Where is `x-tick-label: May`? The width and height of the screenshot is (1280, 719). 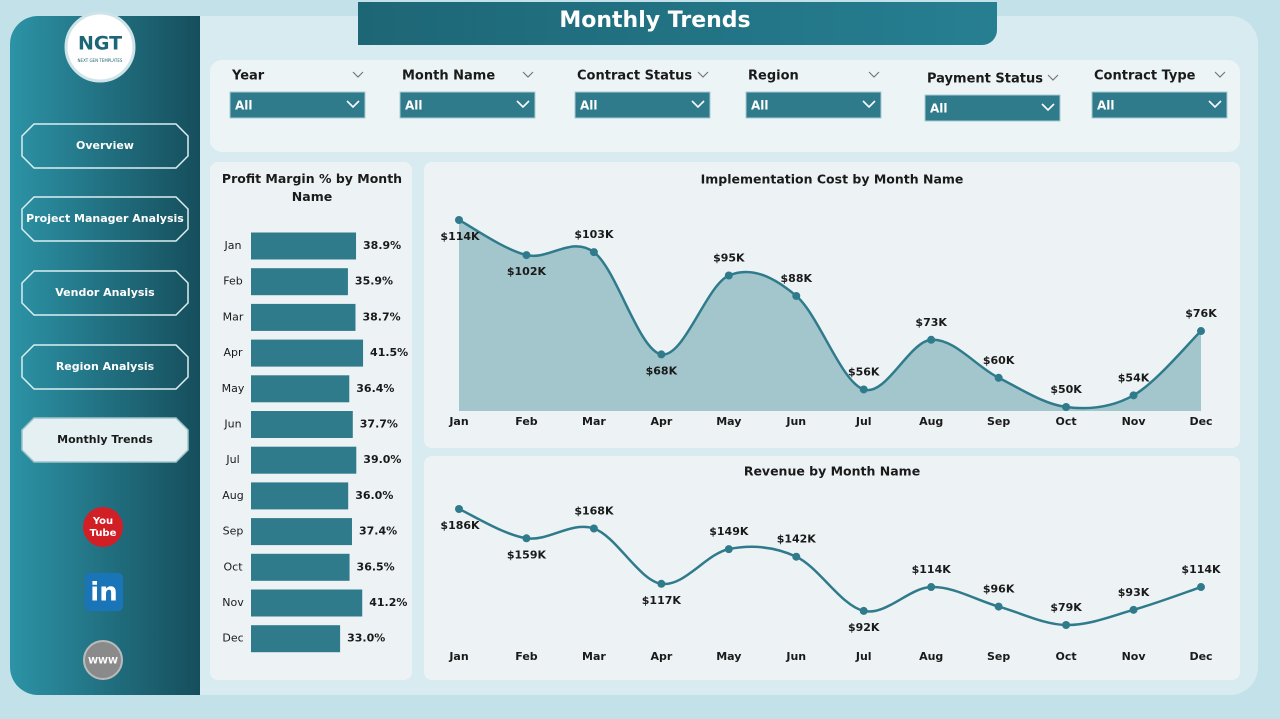
x-tick-label: May is located at coordinates (728, 656).